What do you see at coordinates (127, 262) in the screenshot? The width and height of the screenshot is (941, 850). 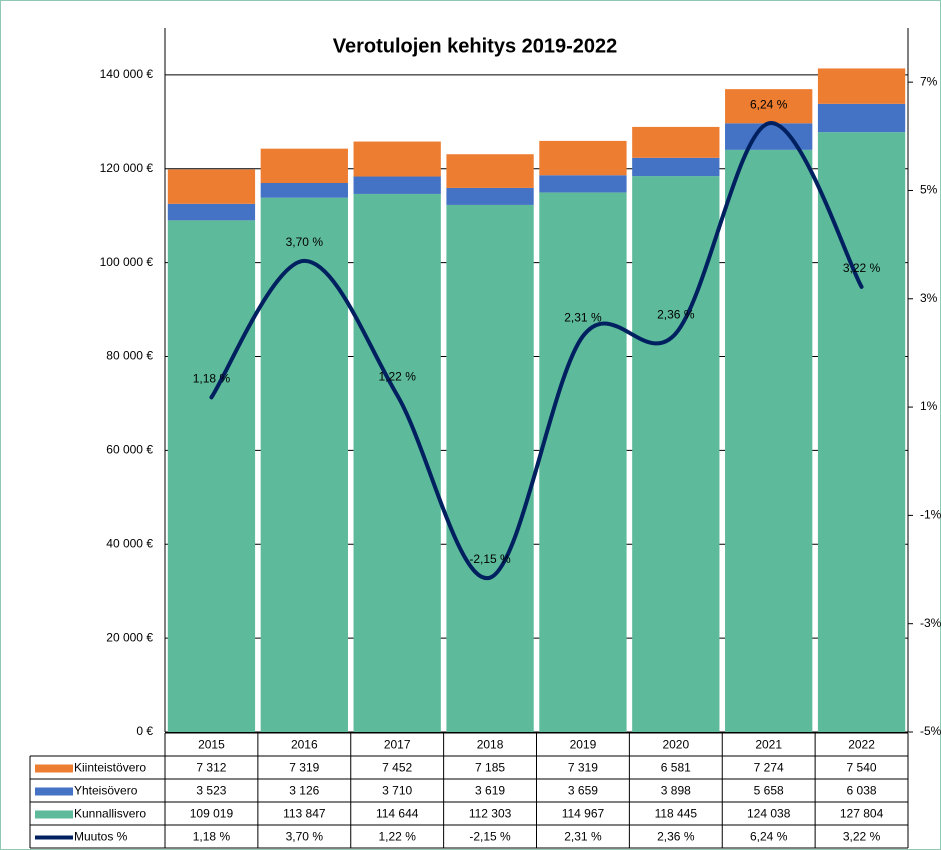 I see `y-tick-label: 100 000 €` at bounding box center [127, 262].